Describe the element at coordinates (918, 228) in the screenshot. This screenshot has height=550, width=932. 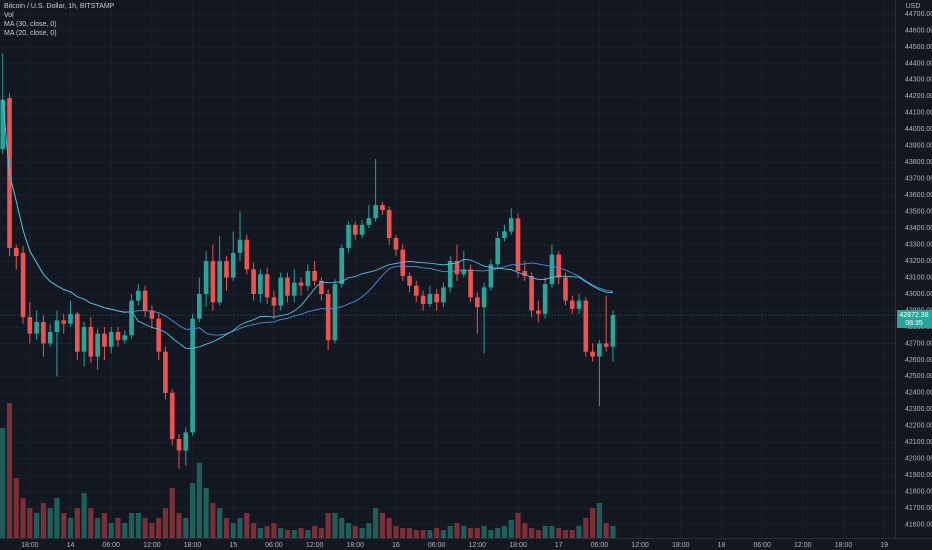
I see `y-tick-label: 43400.00` at that location.